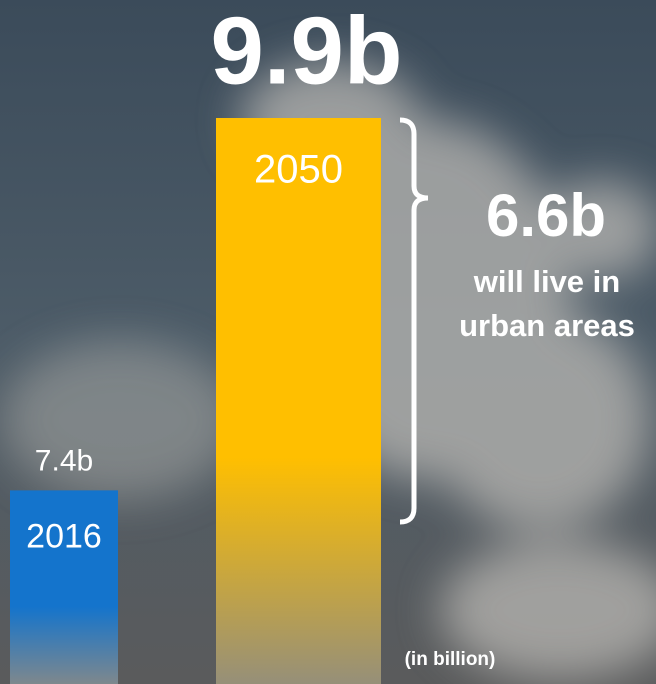  What do you see at coordinates (306, 52) in the screenshot?
I see `value-label: 9.9b` at bounding box center [306, 52].